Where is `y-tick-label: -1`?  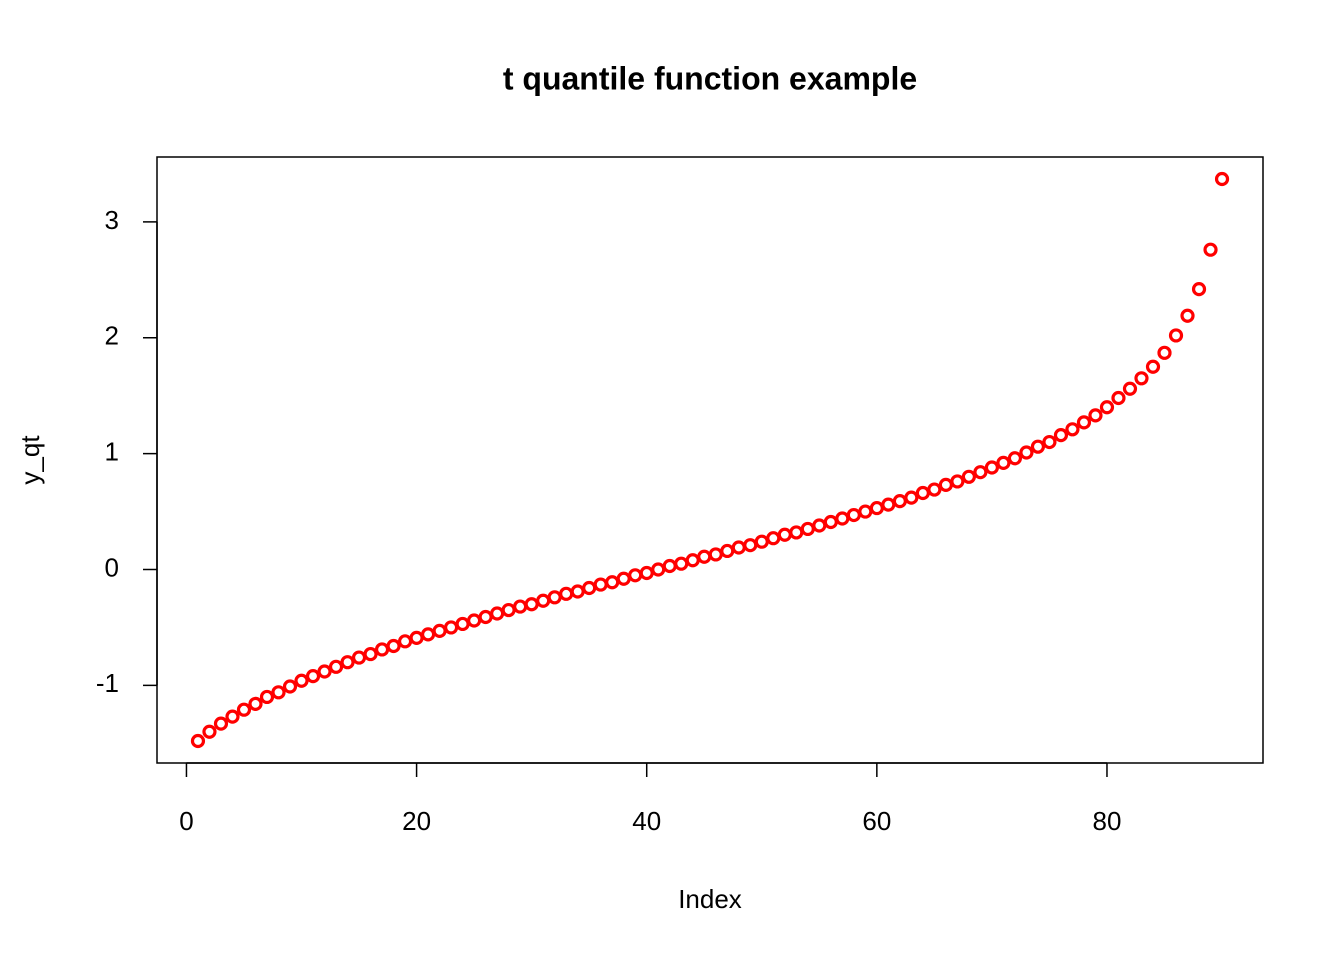
y-tick-label: -1 is located at coordinates (107, 683).